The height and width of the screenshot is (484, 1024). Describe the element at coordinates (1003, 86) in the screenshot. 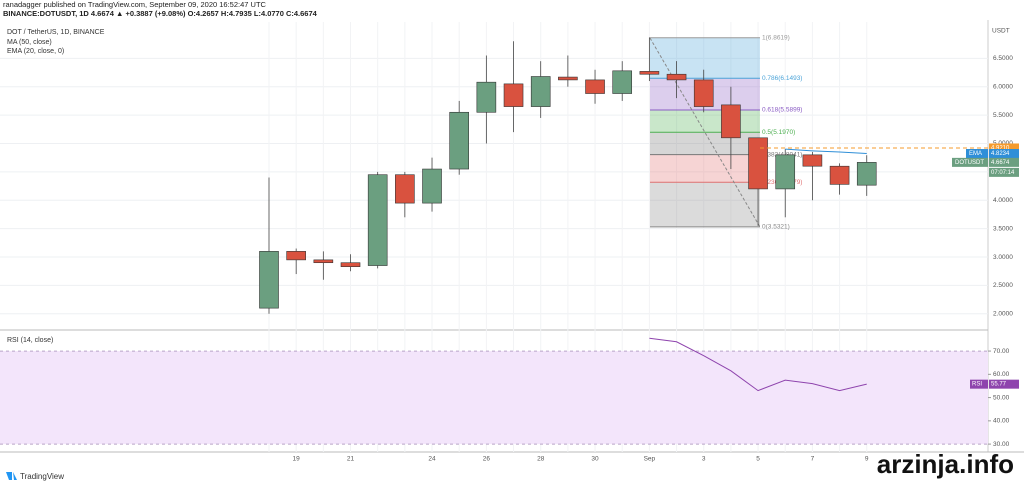

I see `y-tick-label: 6.0000` at that location.